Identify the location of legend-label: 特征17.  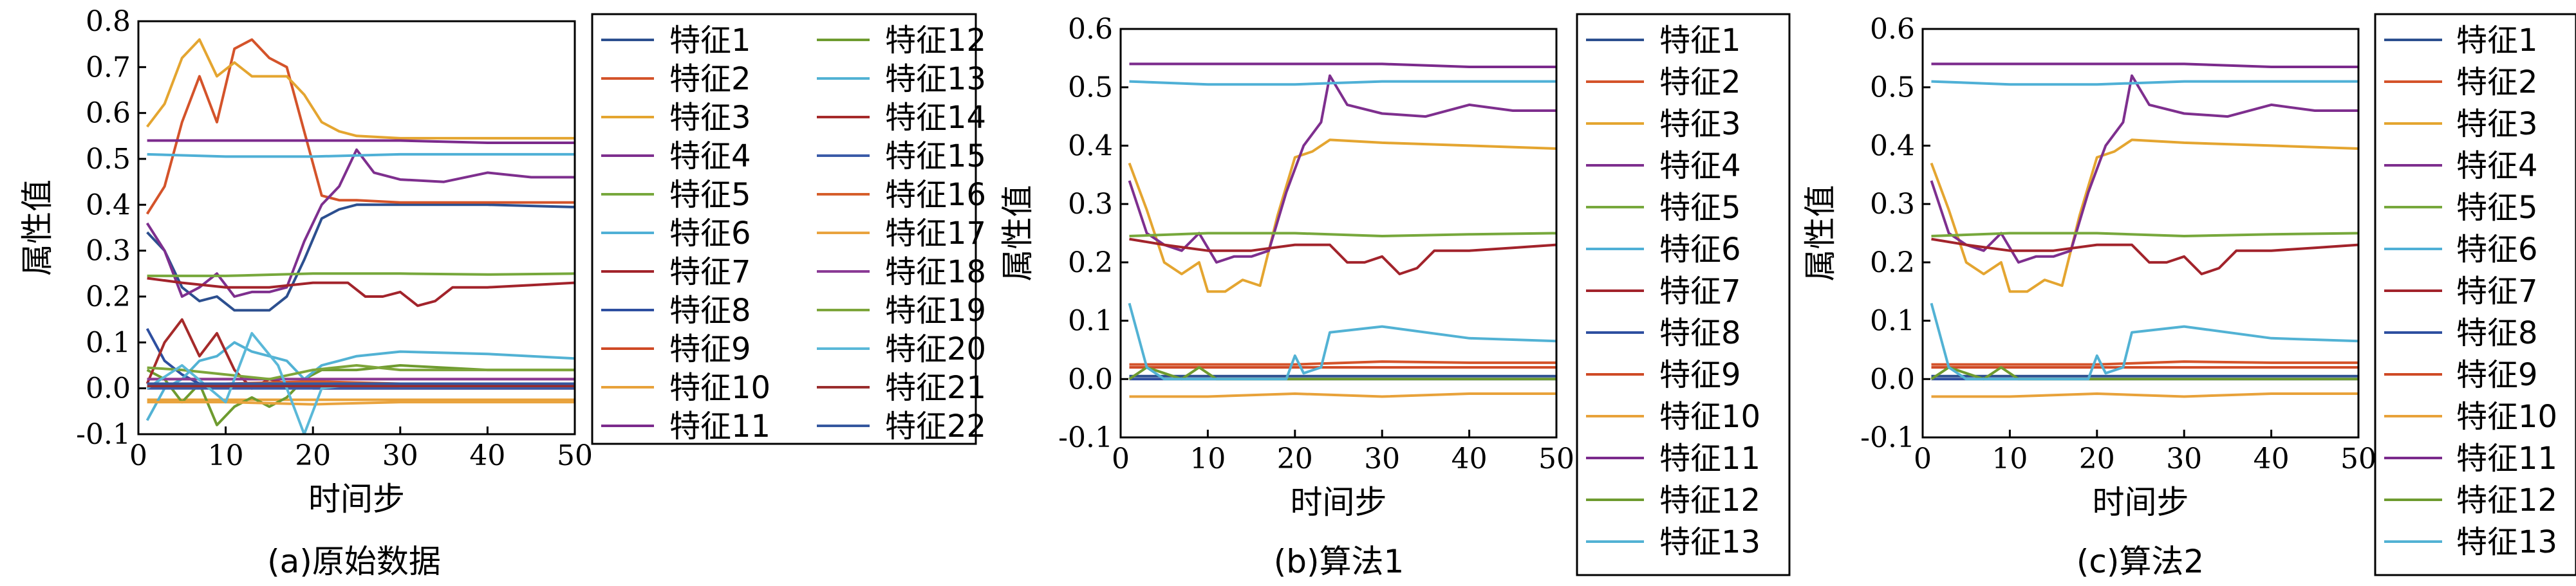
(936, 233).